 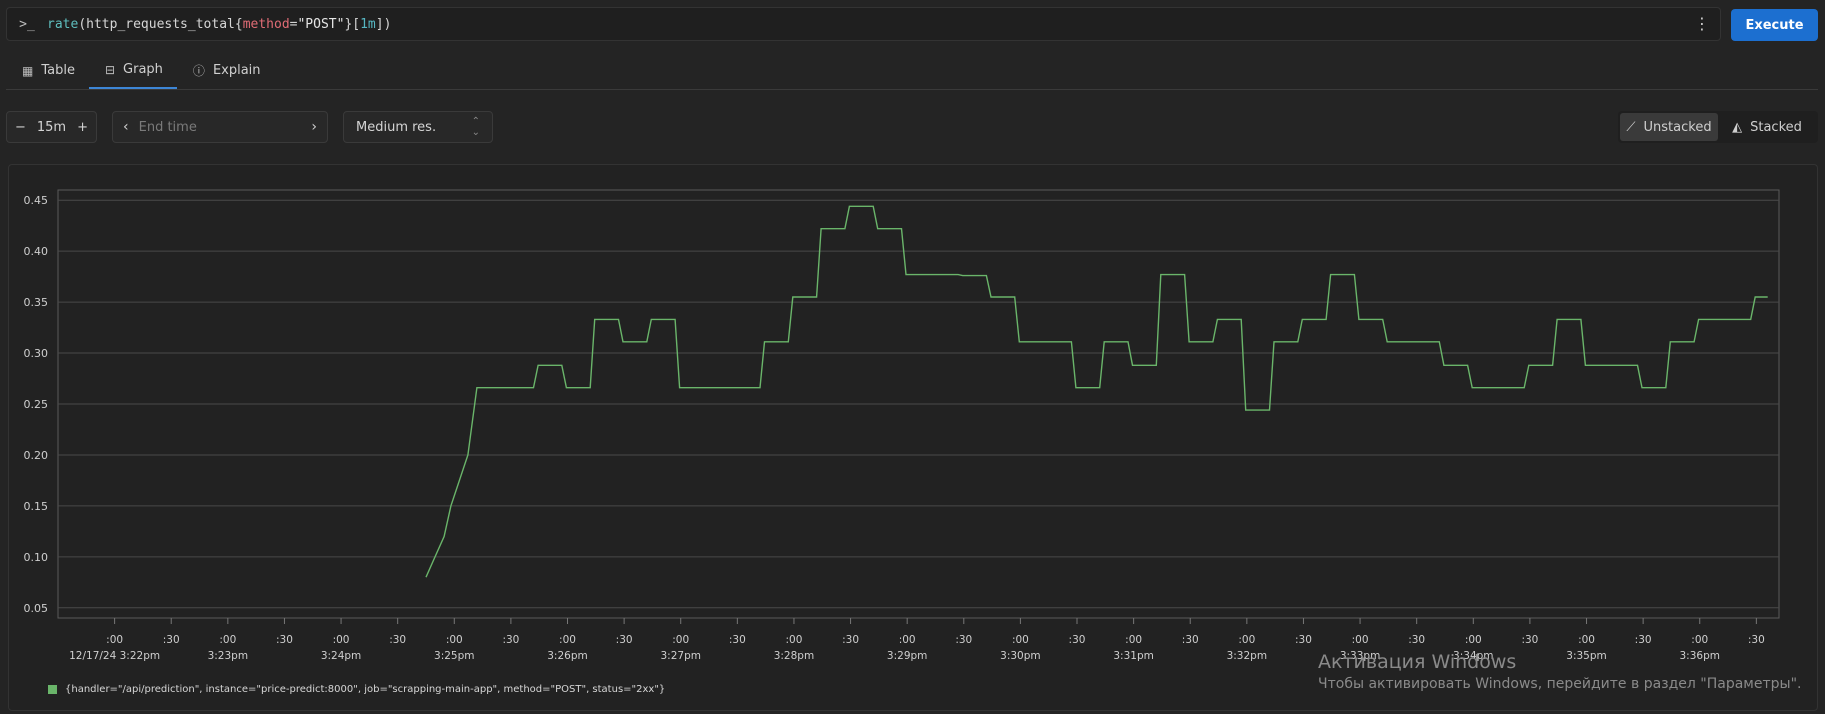 I want to click on x-tick-time-label: 3:34pm, so click(x=1473, y=656).